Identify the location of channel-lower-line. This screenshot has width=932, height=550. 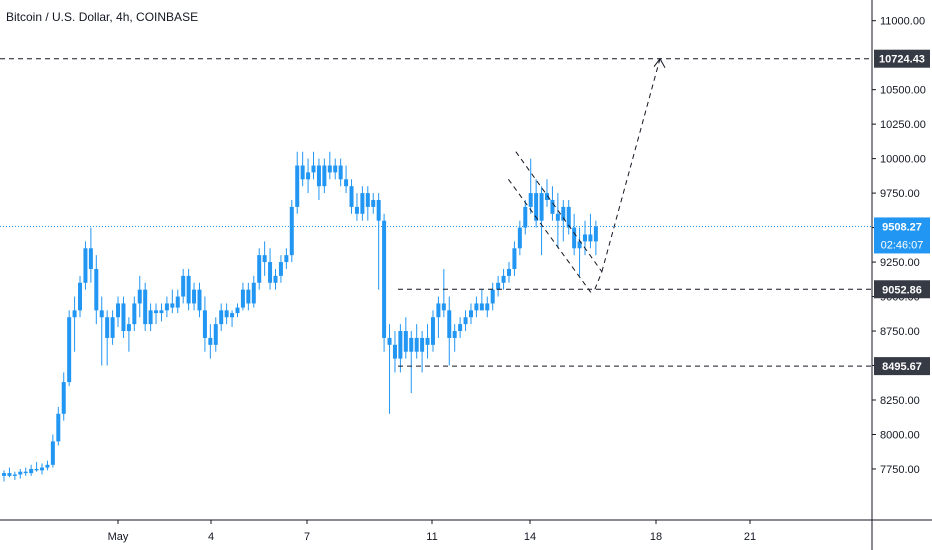
(551, 237).